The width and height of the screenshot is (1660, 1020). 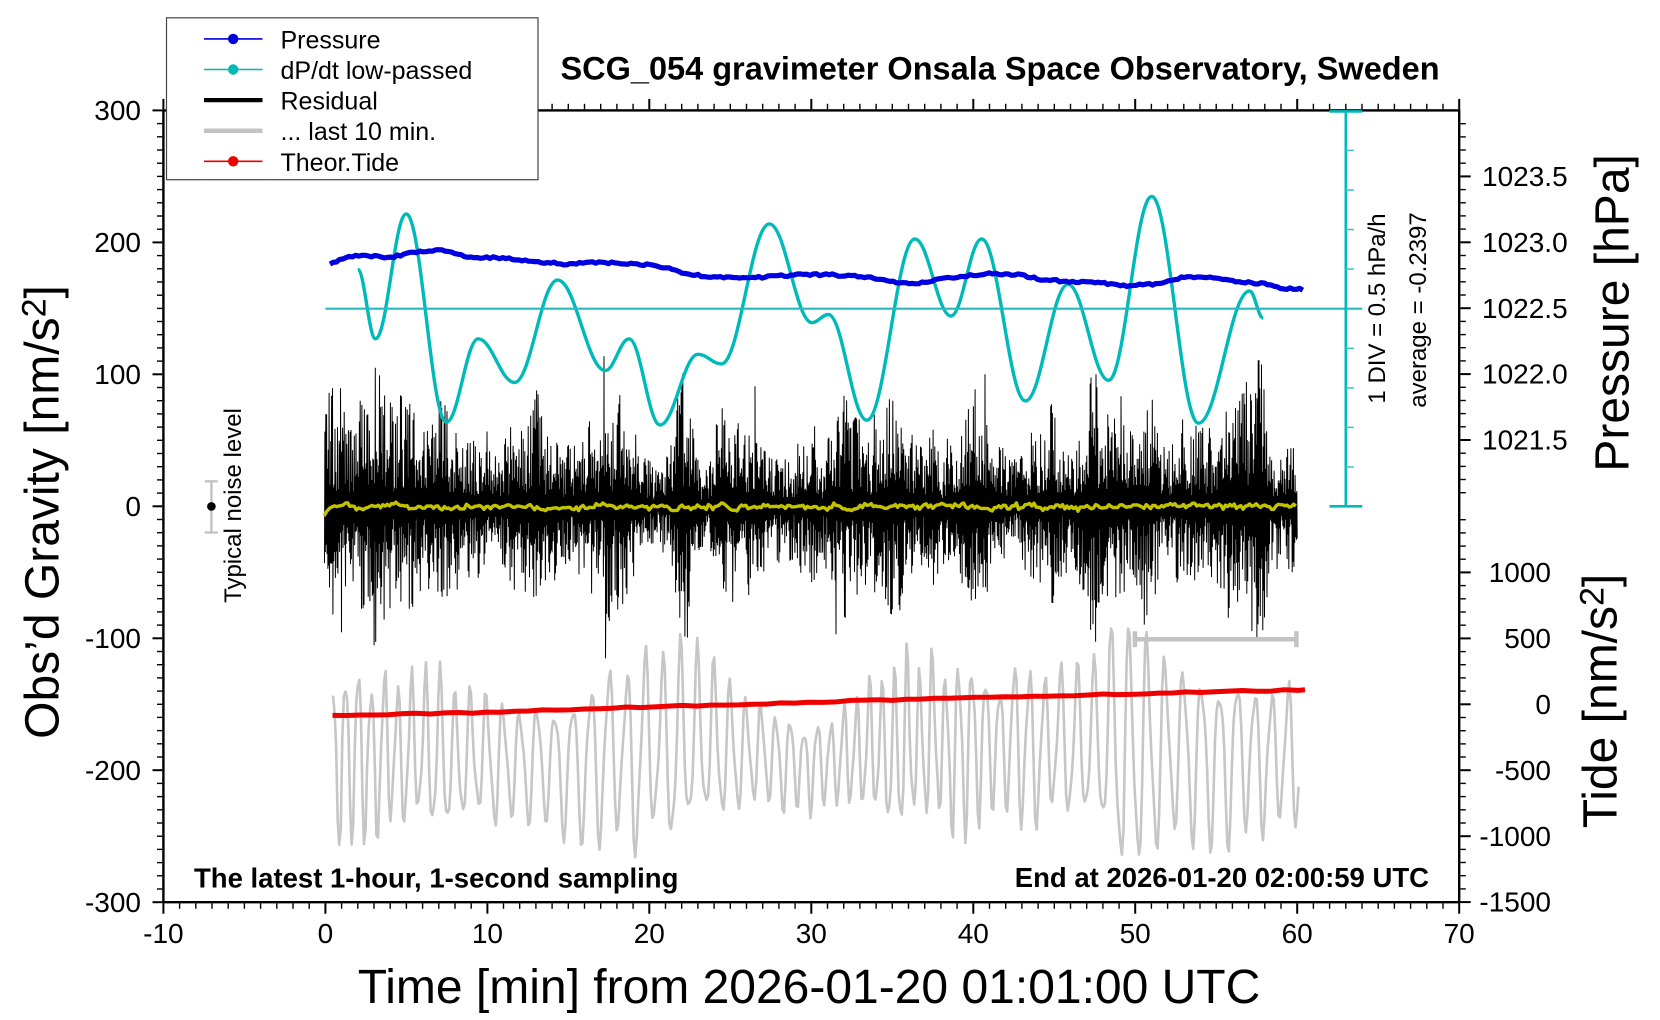 What do you see at coordinates (1377, 308) in the screenshot?
I see `svg-text: 1 DIV = 0.5 hPa/h` at bounding box center [1377, 308].